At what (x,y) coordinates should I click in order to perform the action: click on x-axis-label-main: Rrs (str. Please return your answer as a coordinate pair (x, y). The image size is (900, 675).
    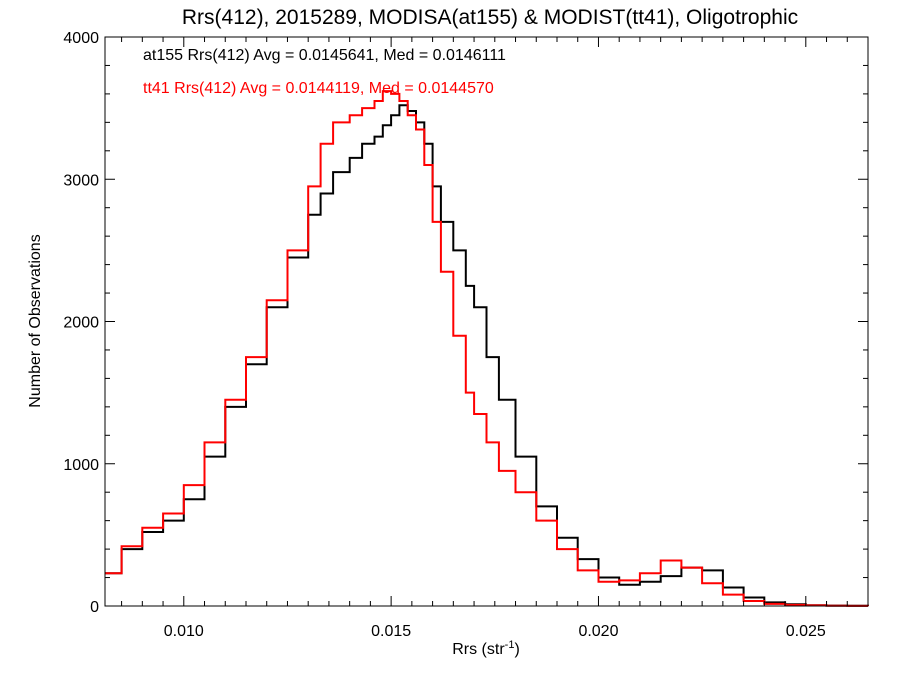
    Looking at the image, I should click on (478, 649).